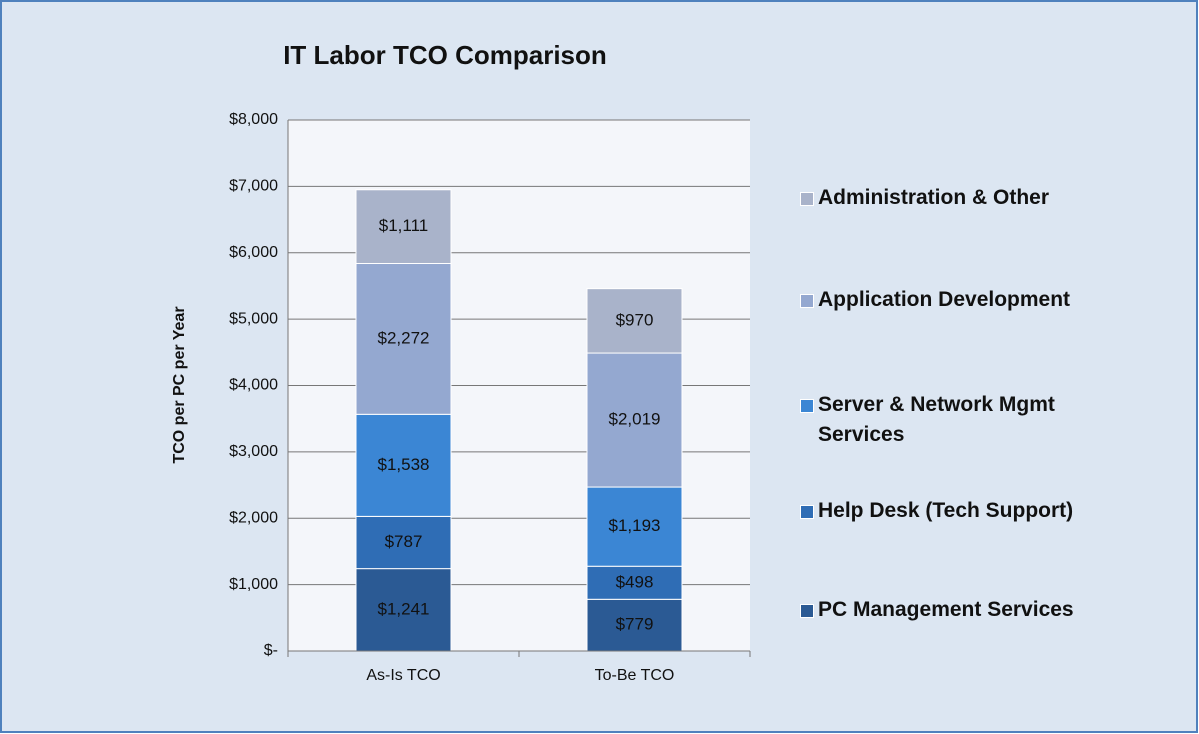 The width and height of the screenshot is (1199, 734). I want to click on data-label: $1,241, so click(404, 608).